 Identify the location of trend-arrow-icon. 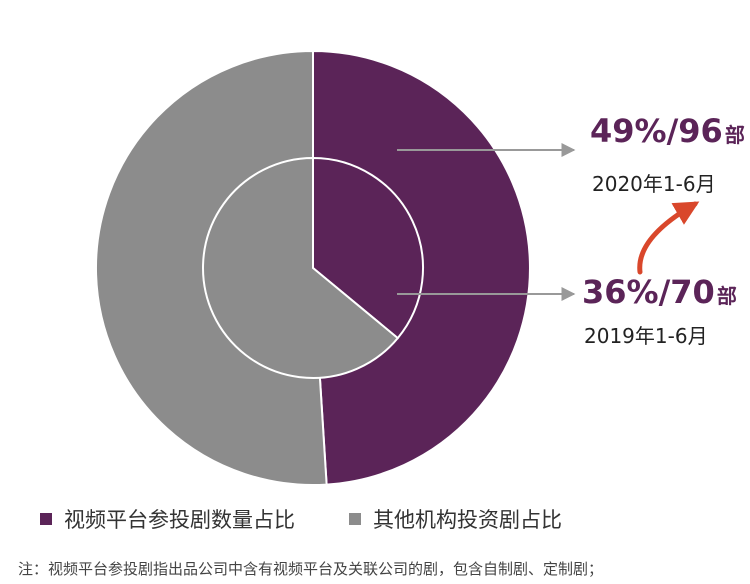
(668, 238).